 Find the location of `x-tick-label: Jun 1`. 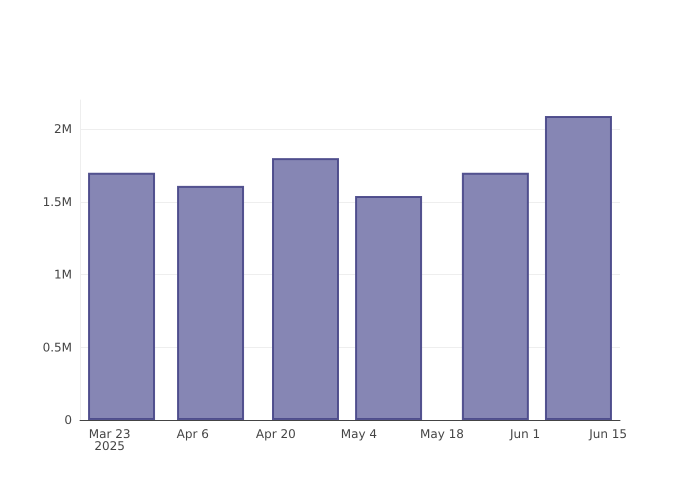

x-tick-label: Jun 1 is located at coordinates (524, 434).